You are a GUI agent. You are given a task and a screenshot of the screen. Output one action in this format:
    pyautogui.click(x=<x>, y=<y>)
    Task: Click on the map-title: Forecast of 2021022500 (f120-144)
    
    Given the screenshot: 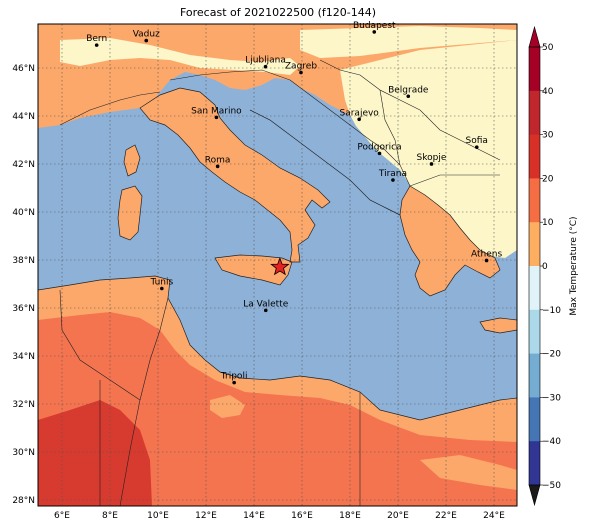 What is the action you would take?
    pyautogui.click(x=278, y=12)
    